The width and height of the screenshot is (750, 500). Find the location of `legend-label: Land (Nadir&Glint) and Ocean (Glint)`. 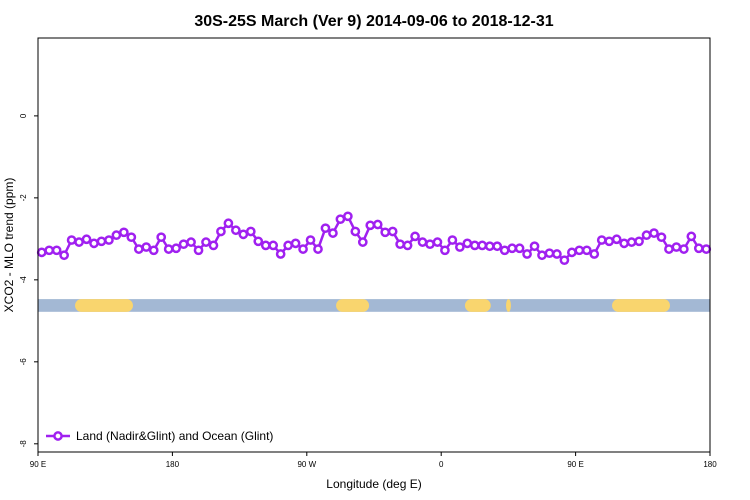

legend-label: Land (Nadir&Glint) and Ocean (Glint) is located at coordinates (174, 436).